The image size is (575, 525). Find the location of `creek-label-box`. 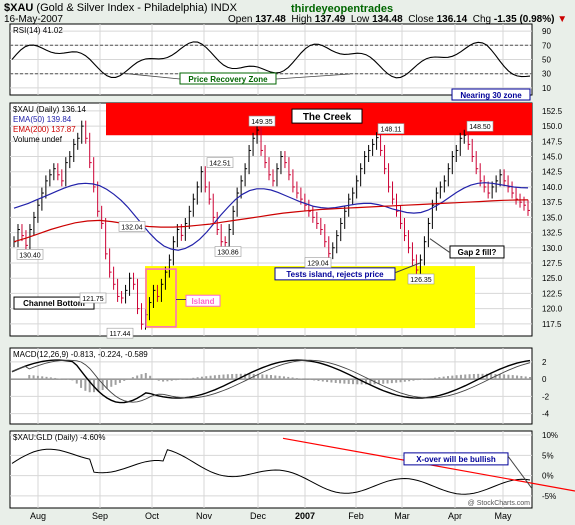

creek-label-box is located at coordinates (327, 116).